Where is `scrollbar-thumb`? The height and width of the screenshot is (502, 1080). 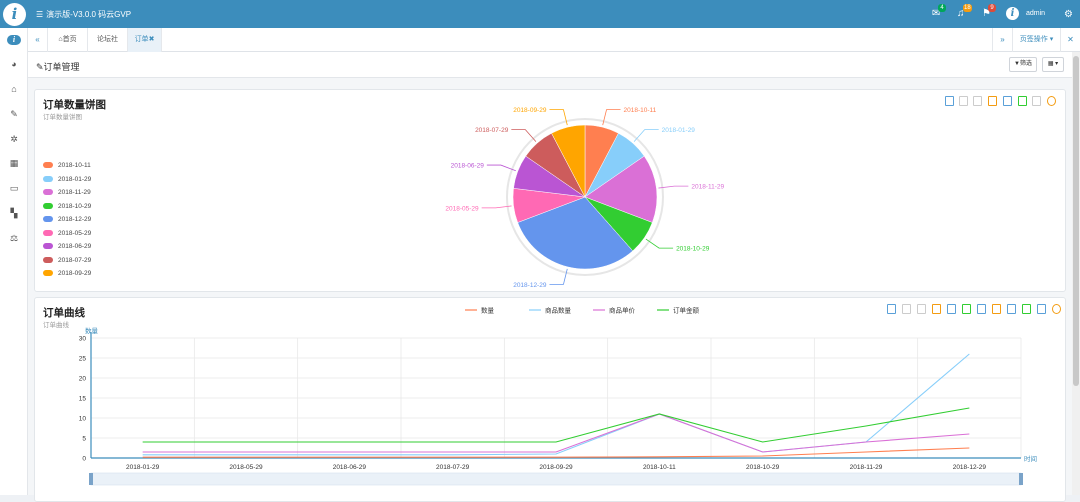 scrollbar-thumb is located at coordinates (1076, 221).